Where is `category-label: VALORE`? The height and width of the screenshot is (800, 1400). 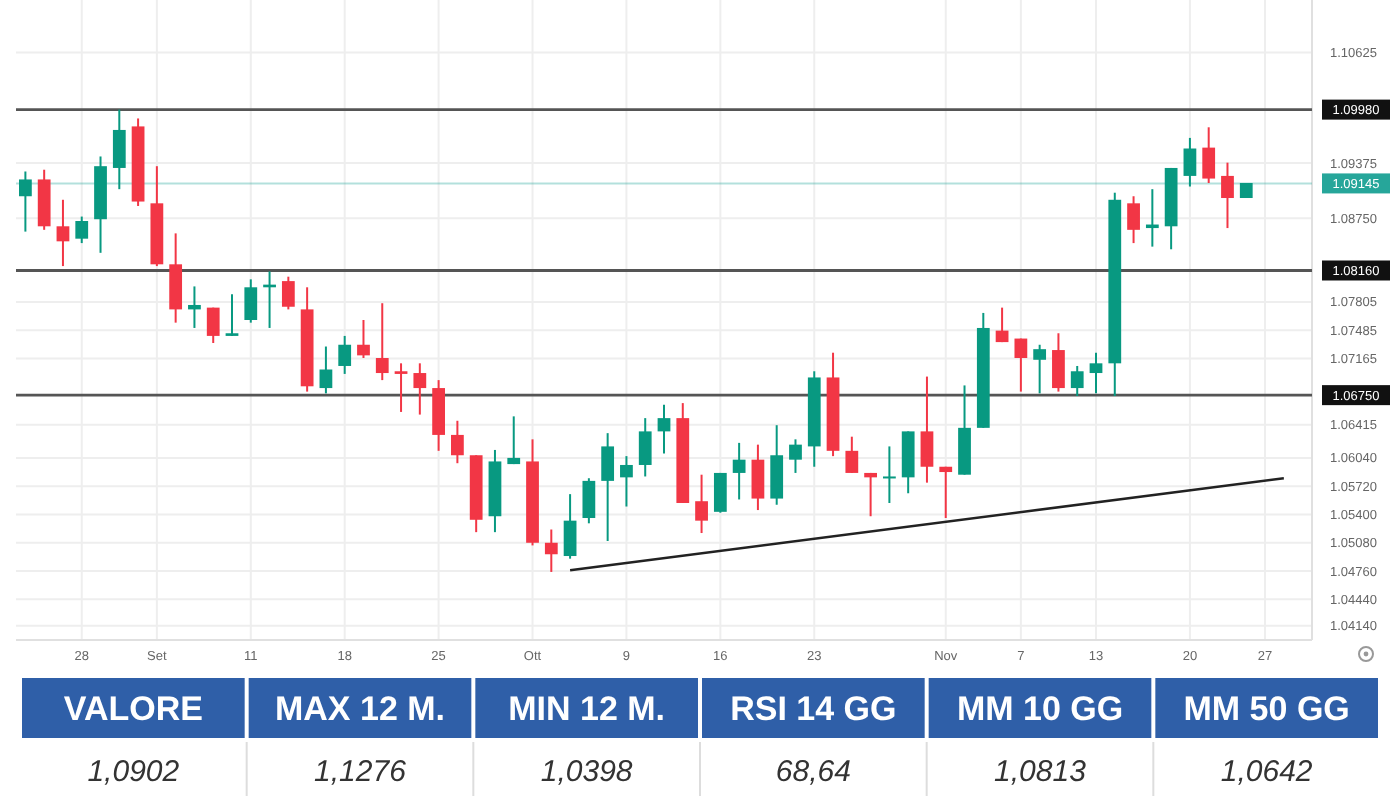 category-label: VALORE is located at coordinates (133, 708).